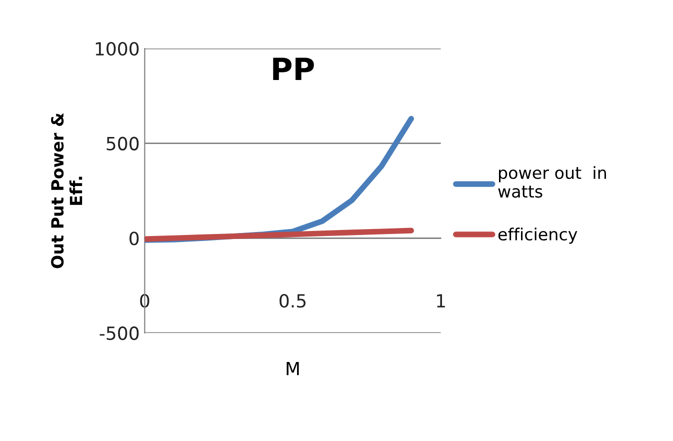 This screenshot has width=673, height=441. What do you see at coordinates (134, 239) in the screenshot?
I see `y-tick-label: 0` at bounding box center [134, 239].